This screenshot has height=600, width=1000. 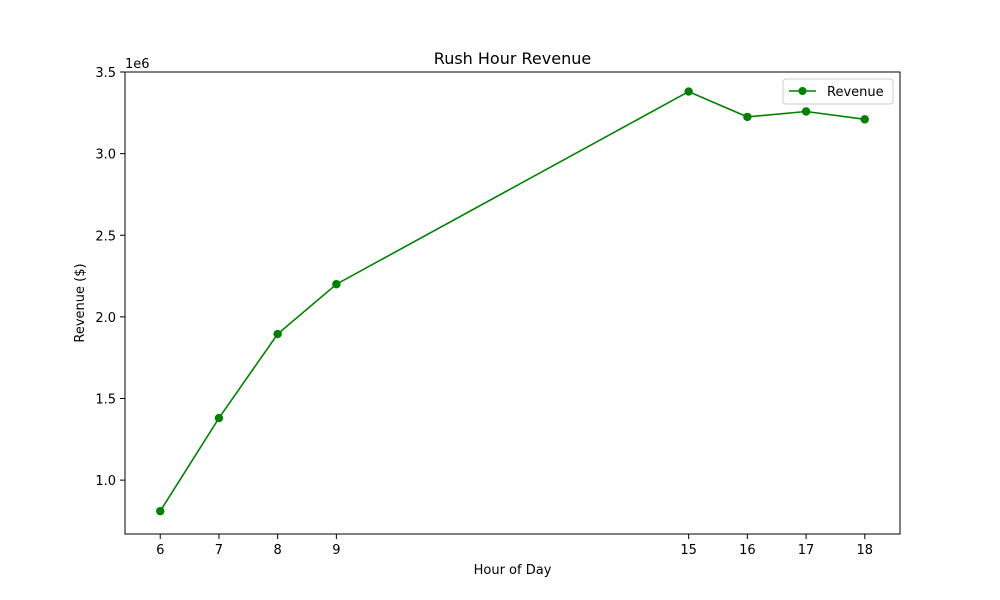 I want to click on legend-marker, so click(x=802, y=91).